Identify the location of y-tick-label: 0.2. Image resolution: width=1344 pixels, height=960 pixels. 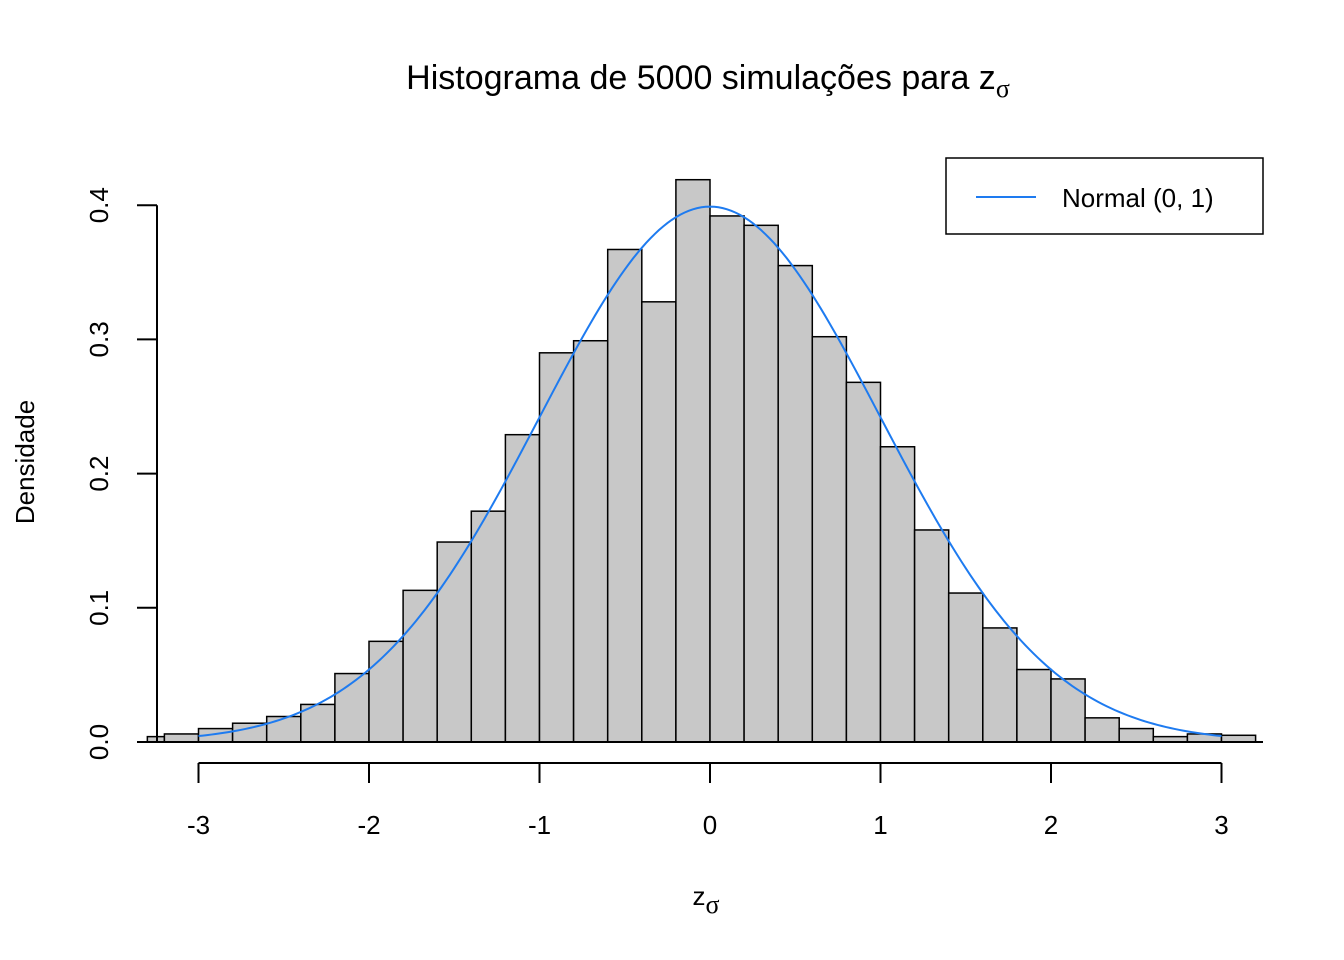
(99, 474).